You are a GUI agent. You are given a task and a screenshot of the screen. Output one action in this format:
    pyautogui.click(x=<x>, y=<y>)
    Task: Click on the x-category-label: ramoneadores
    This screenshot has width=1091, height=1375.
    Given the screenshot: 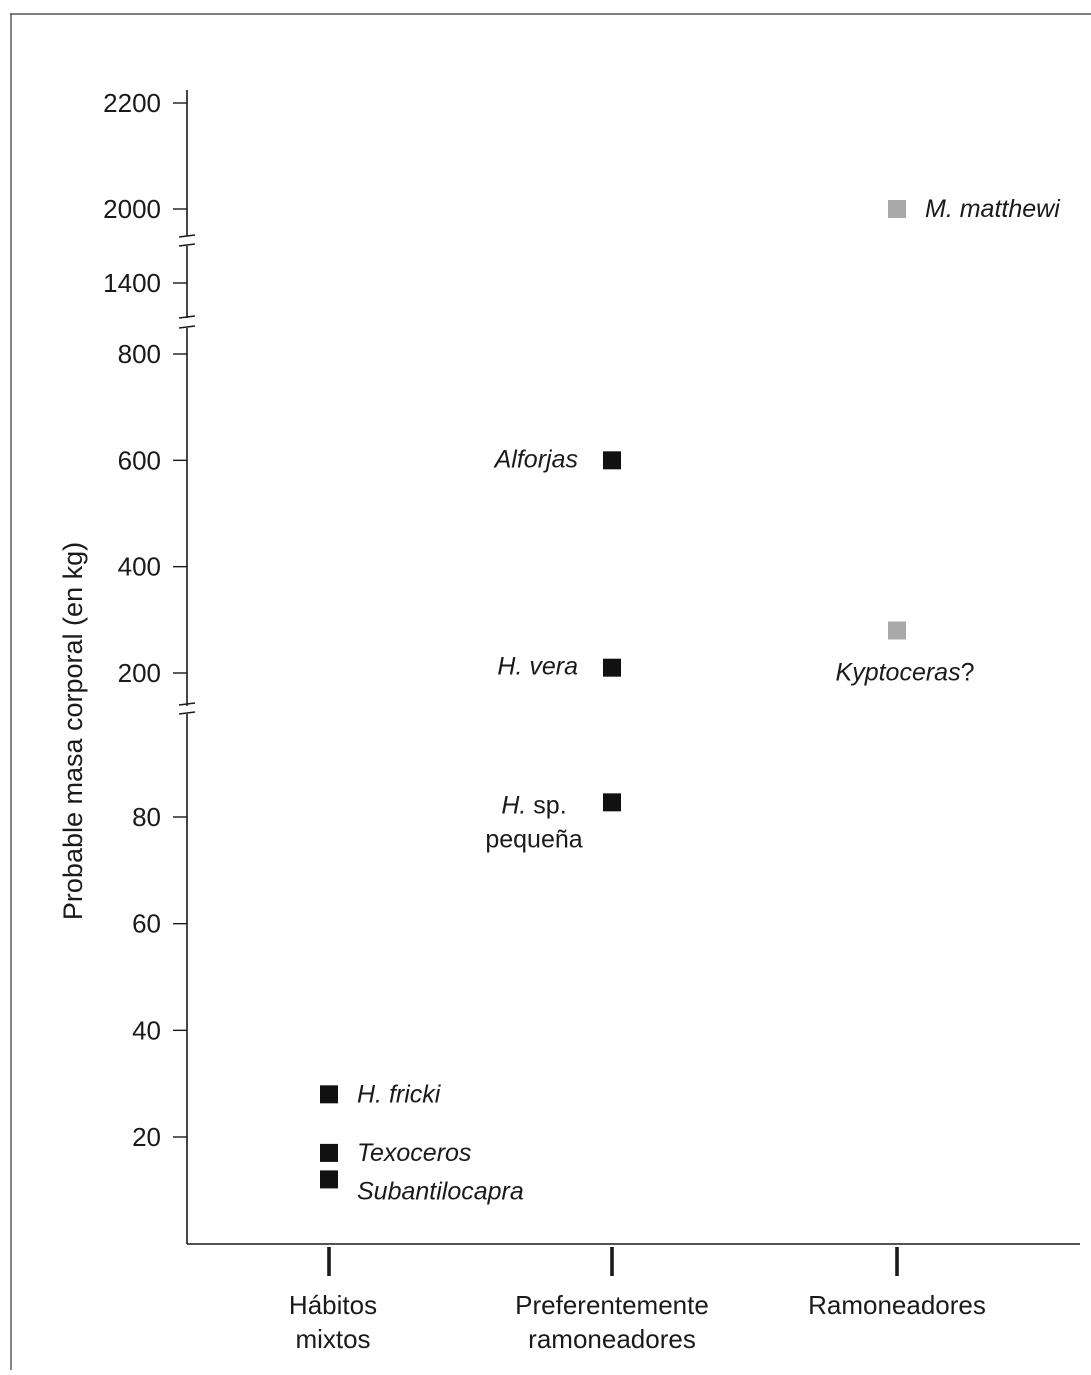 What is the action you would take?
    pyautogui.click(x=612, y=1339)
    